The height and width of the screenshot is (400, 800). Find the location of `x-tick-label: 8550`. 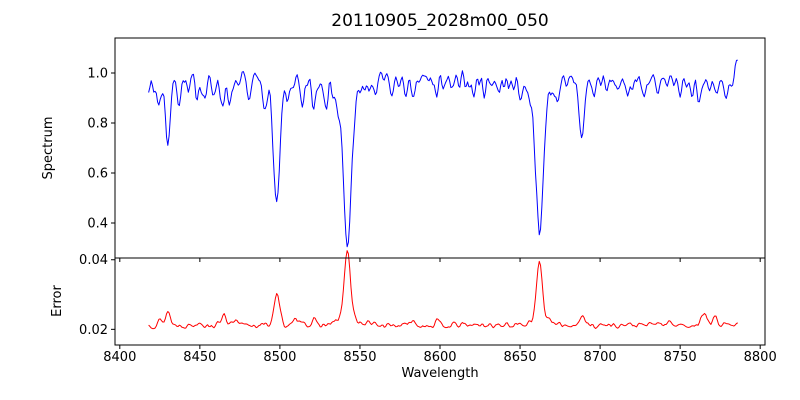

x-tick-label: 8550 is located at coordinates (359, 357).